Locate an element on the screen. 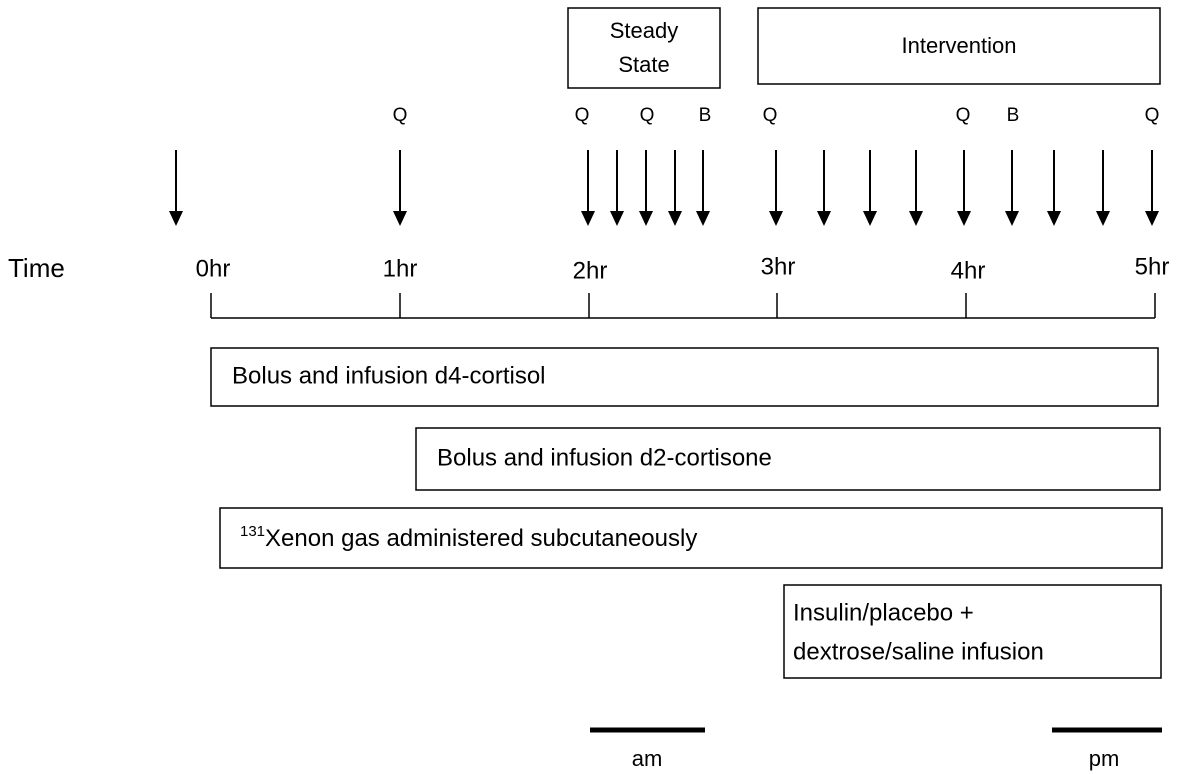  tick-label: 1hr is located at coordinates (400, 268).